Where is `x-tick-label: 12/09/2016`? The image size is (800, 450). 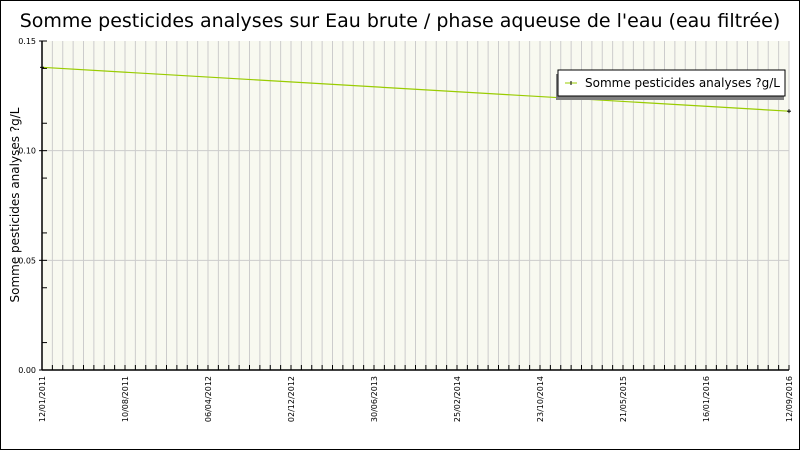 x-tick-label: 12/09/2016 is located at coordinates (789, 399).